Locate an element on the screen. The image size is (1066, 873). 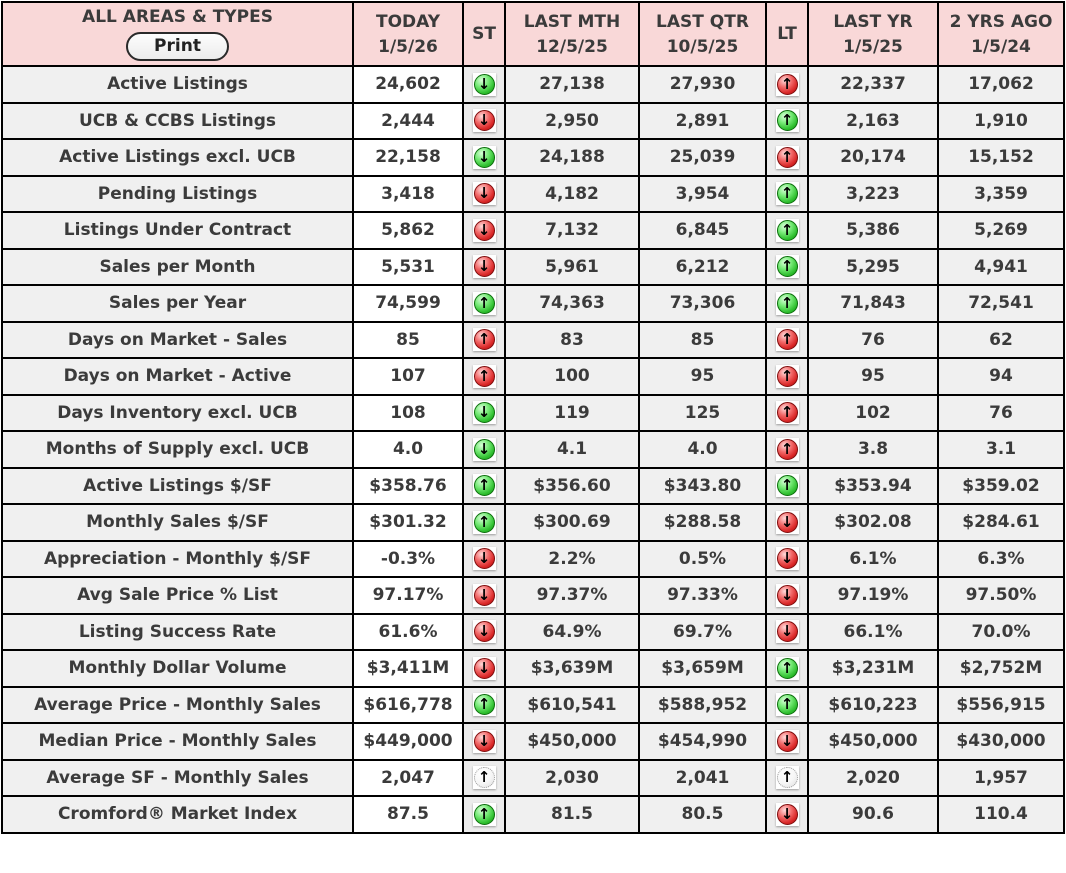
value-last-year: 71,843 is located at coordinates (873, 303).